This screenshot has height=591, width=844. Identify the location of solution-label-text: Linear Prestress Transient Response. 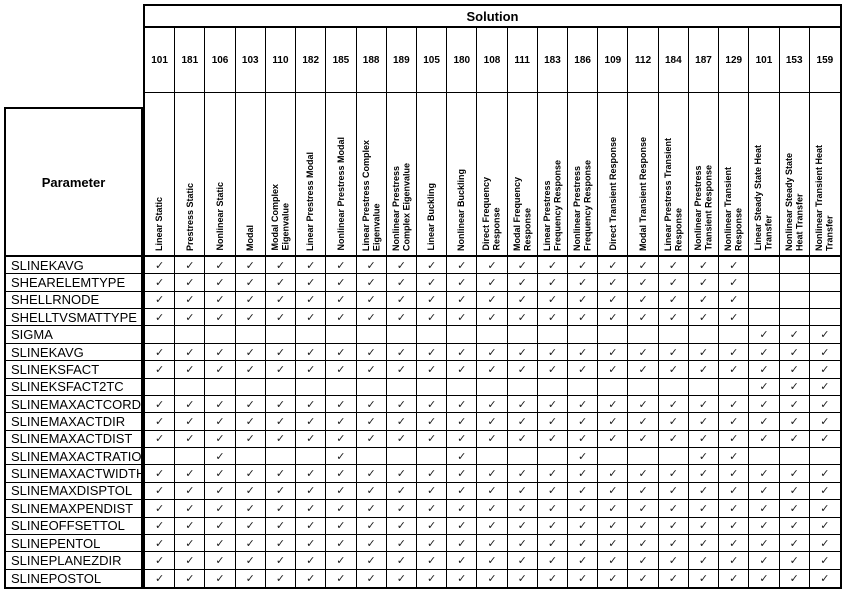
(673, 194).